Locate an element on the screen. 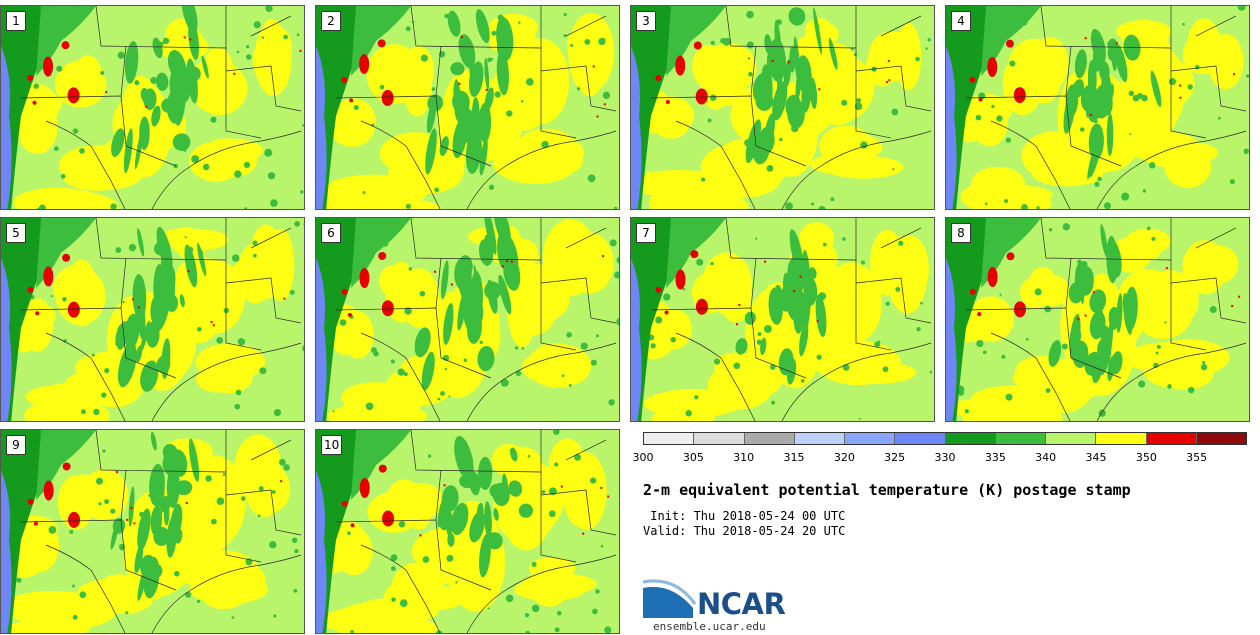 The width and height of the screenshot is (1260, 635). colorbar-tick-label: 320 is located at coordinates (844, 457).